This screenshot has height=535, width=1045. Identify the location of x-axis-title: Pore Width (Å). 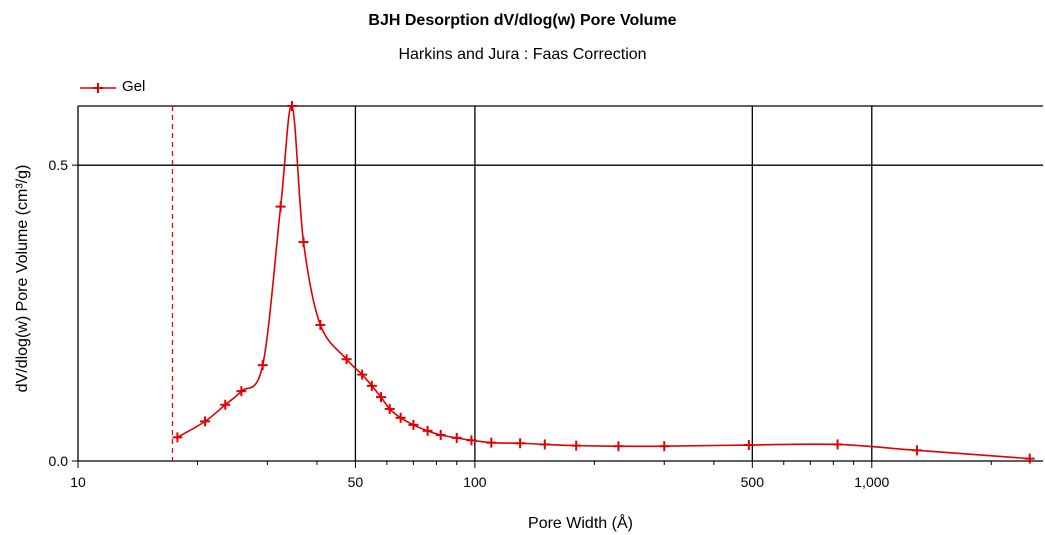
(580, 522).